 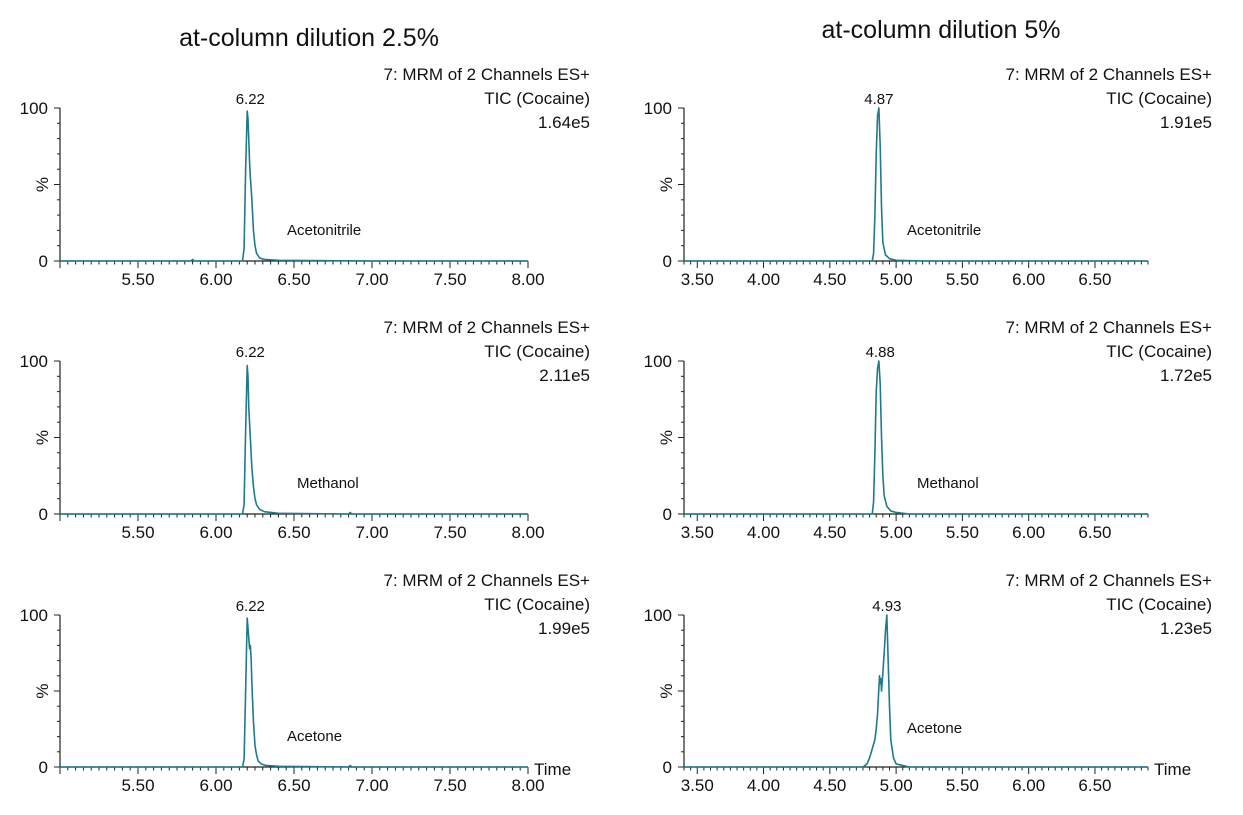 I want to click on header-intensity: 1.91e5, so click(x=1186, y=122).